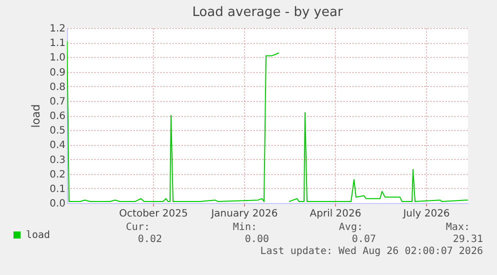 This screenshot has width=497, height=275. What do you see at coordinates (58, 44) in the screenshot?
I see `y-tick-label: 1.1` at bounding box center [58, 44].